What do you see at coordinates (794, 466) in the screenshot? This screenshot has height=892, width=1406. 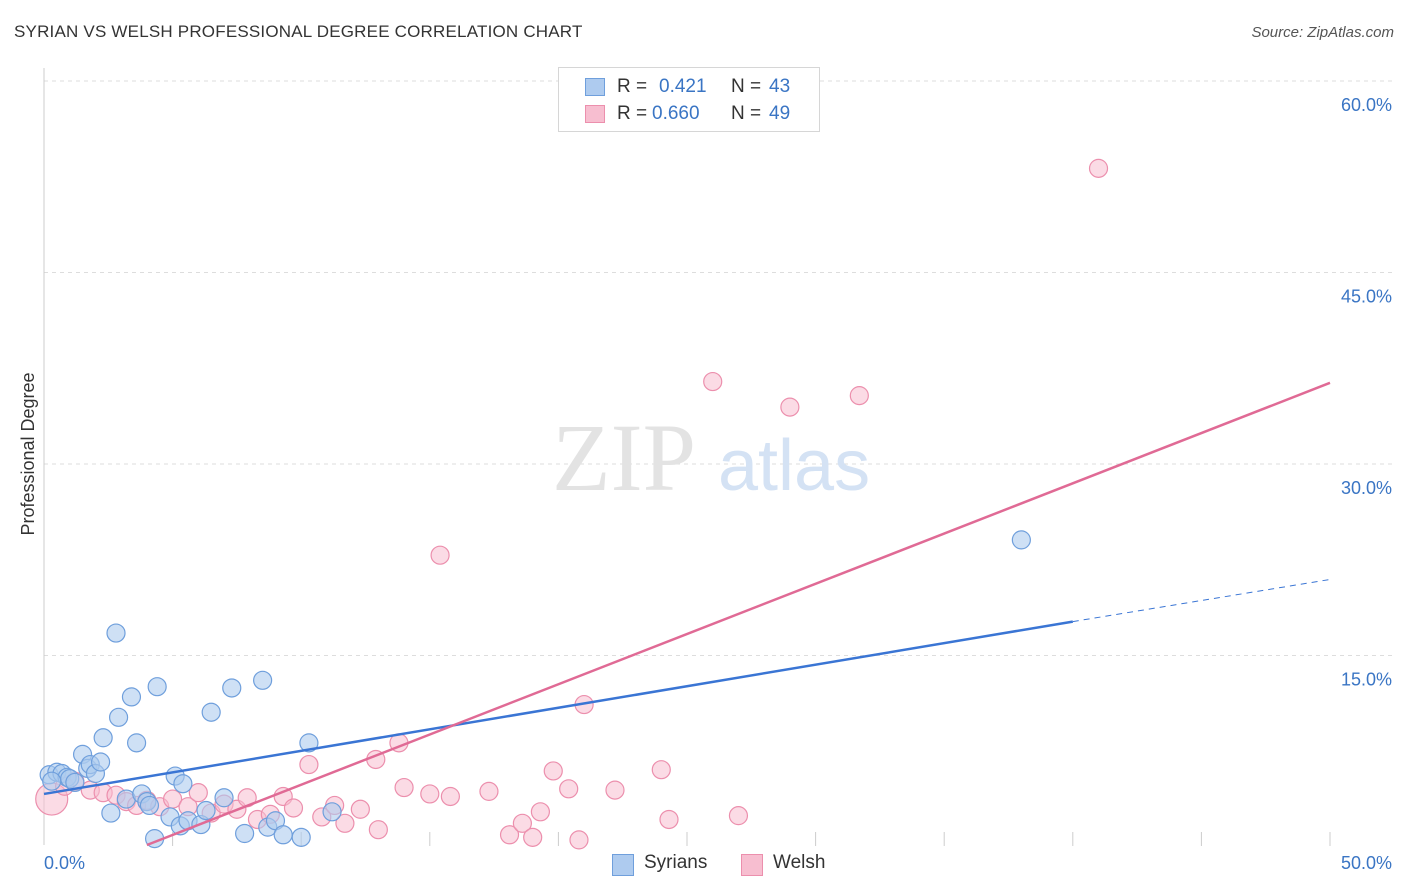 I see `watermark-atlas: atlas` at bounding box center [794, 466].